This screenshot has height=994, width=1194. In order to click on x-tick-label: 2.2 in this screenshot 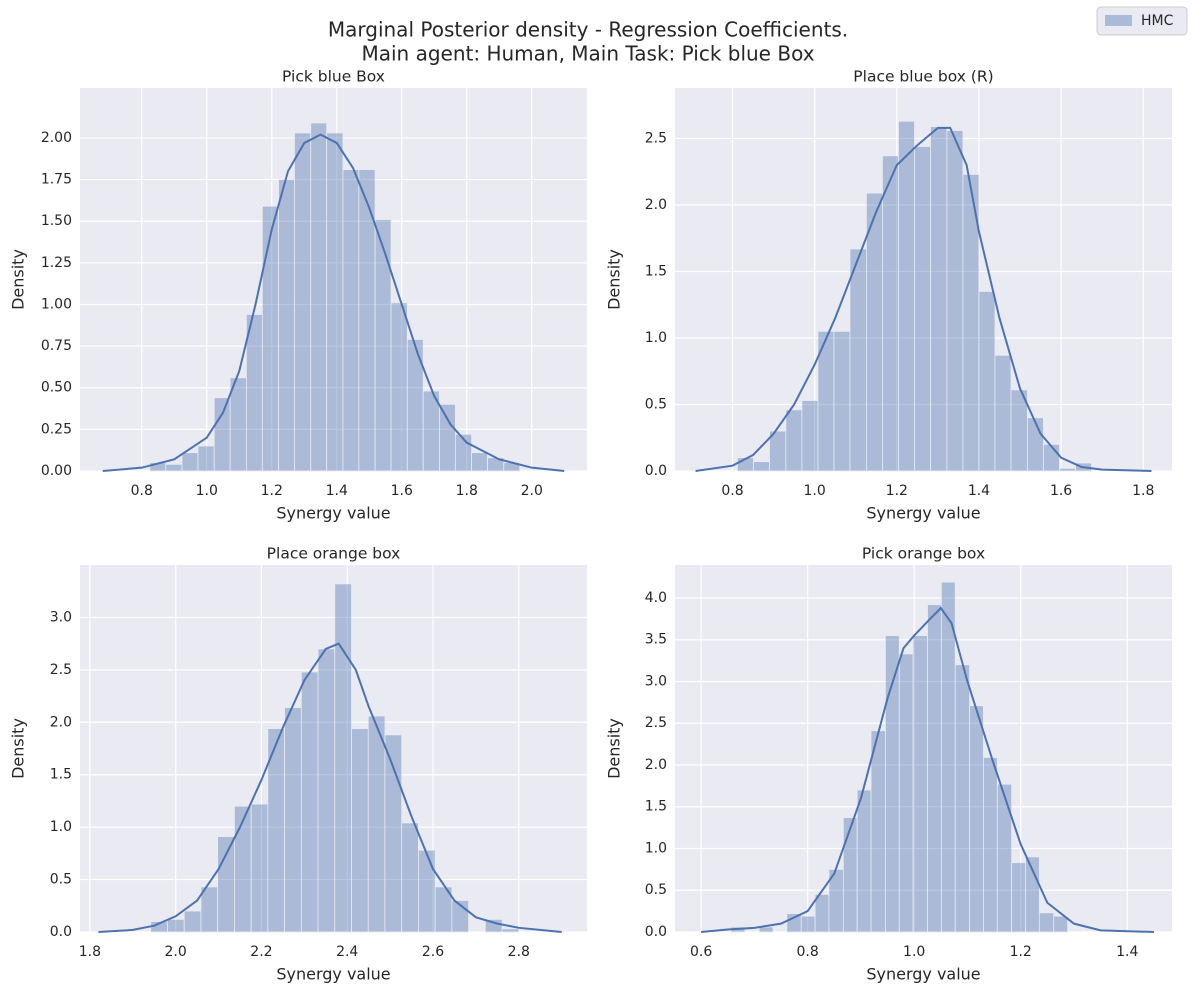, I will do `click(261, 952)`.